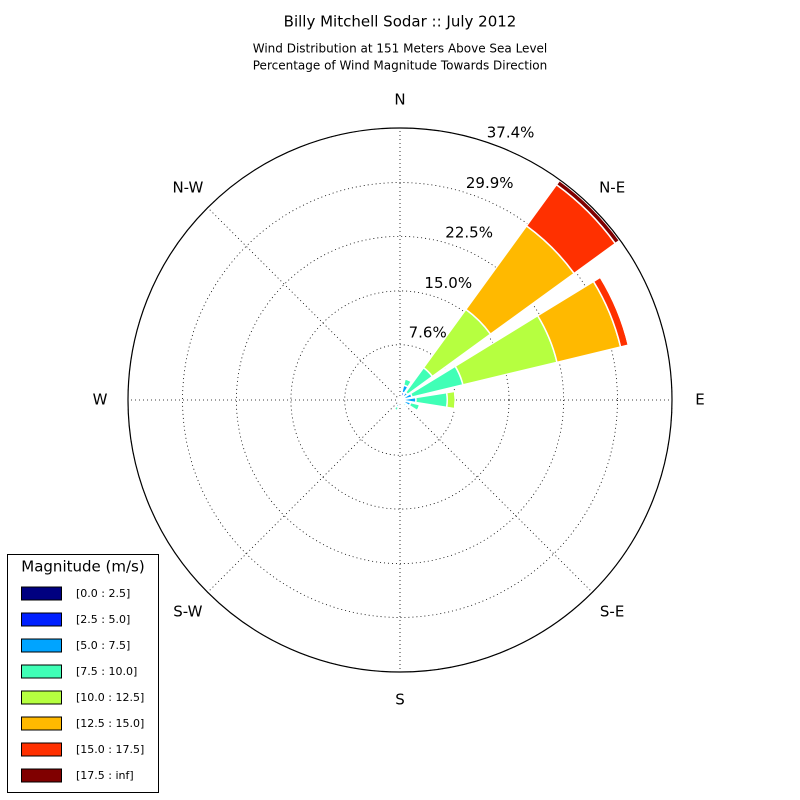 Image resolution: width=800 pixels, height=800 pixels. What do you see at coordinates (511, 132) in the screenshot?
I see `y-tick-label: 37.4%` at bounding box center [511, 132].